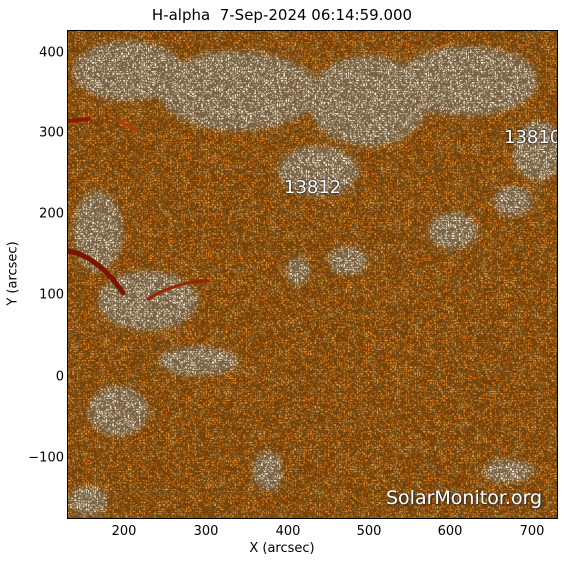 This screenshot has width=564, height=564. What do you see at coordinates (464, 498) in the screenshot?
I see `watermark-text: SolarMonitor.org` at bounding box center [464, 498].